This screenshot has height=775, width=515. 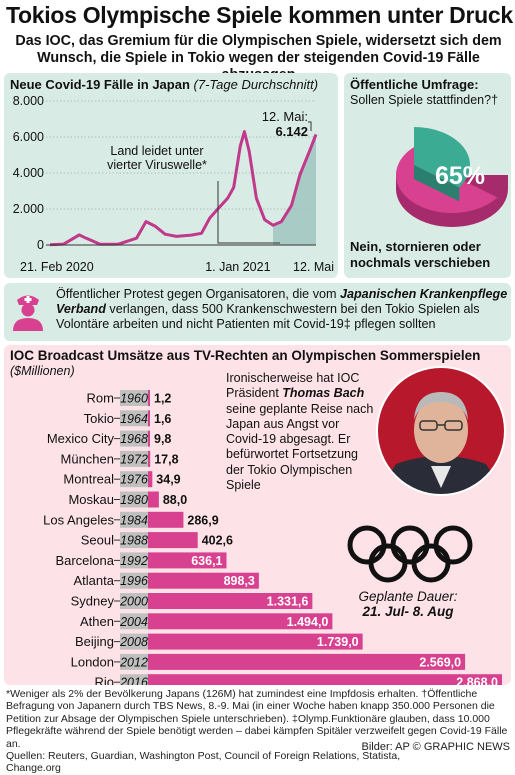 I want to click on peak-label: 12. Mai:, so click(x=284, y=116).